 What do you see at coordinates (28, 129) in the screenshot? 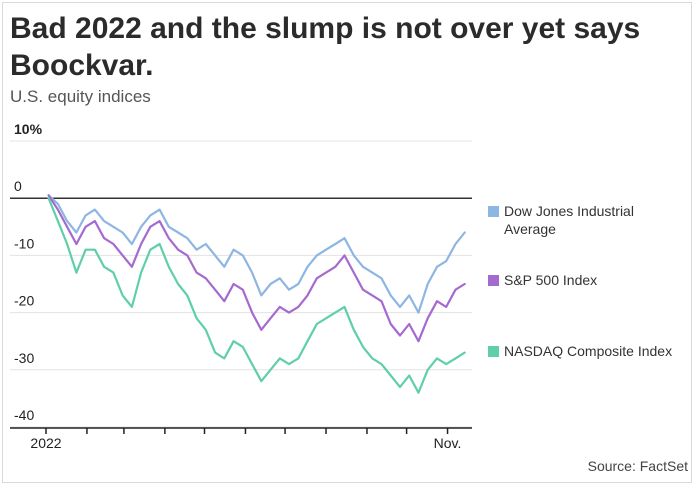
I see `y-tick-label: 10%` at bounding box center [28, 129].